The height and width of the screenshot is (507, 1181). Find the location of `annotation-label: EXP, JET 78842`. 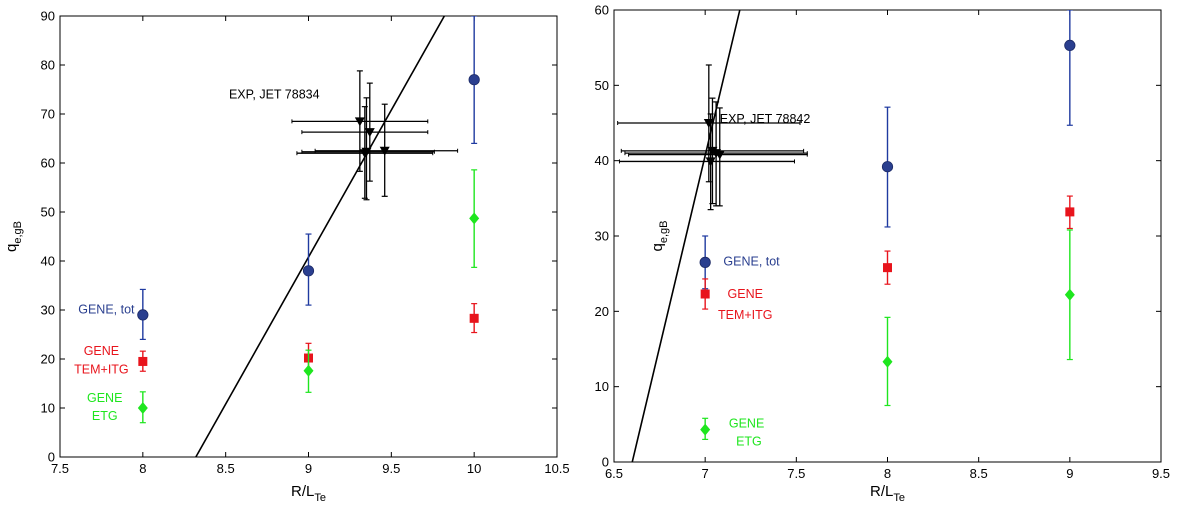

annotation-label: EXP, JET 78842 is located at coordinates (765, 119).